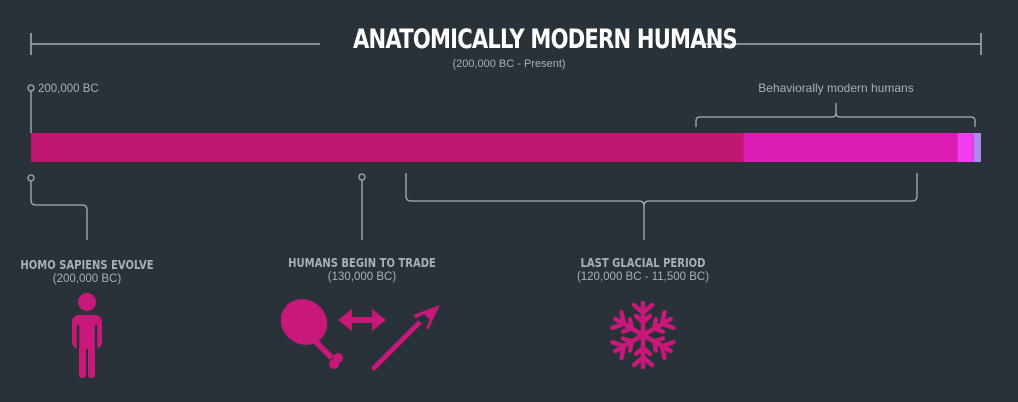 Image resolution: width=1018 pixels, height=402 pixels. Describe the element at coordinates (405, 338) in the screenshot. I see `spear-icon` at that location.